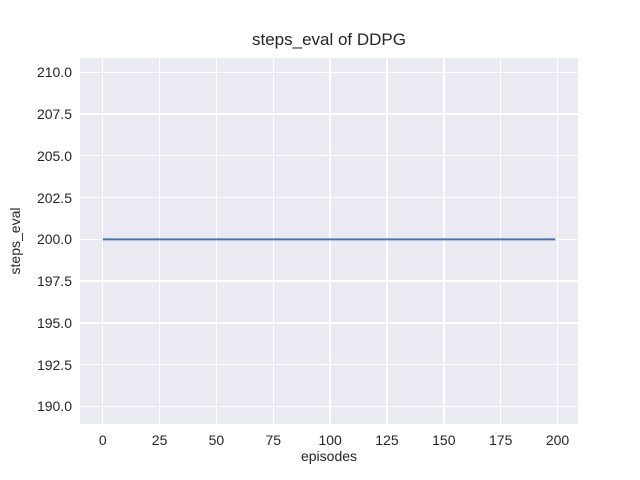 This screenshot has height=480, width=640. Describe the element at coordinates (54, 72) in the screenshot. I see `y-tick-label: 210.0` at that location.